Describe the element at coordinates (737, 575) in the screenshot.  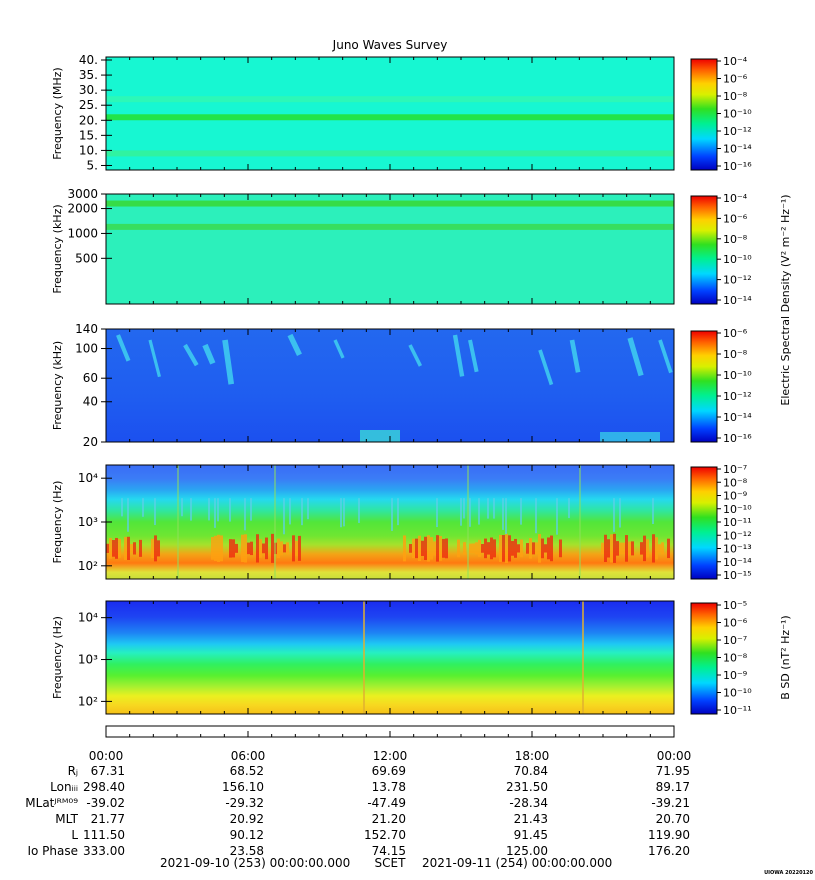
I see `colorbar-tick-label: 10⁻¹⁵` at that location.